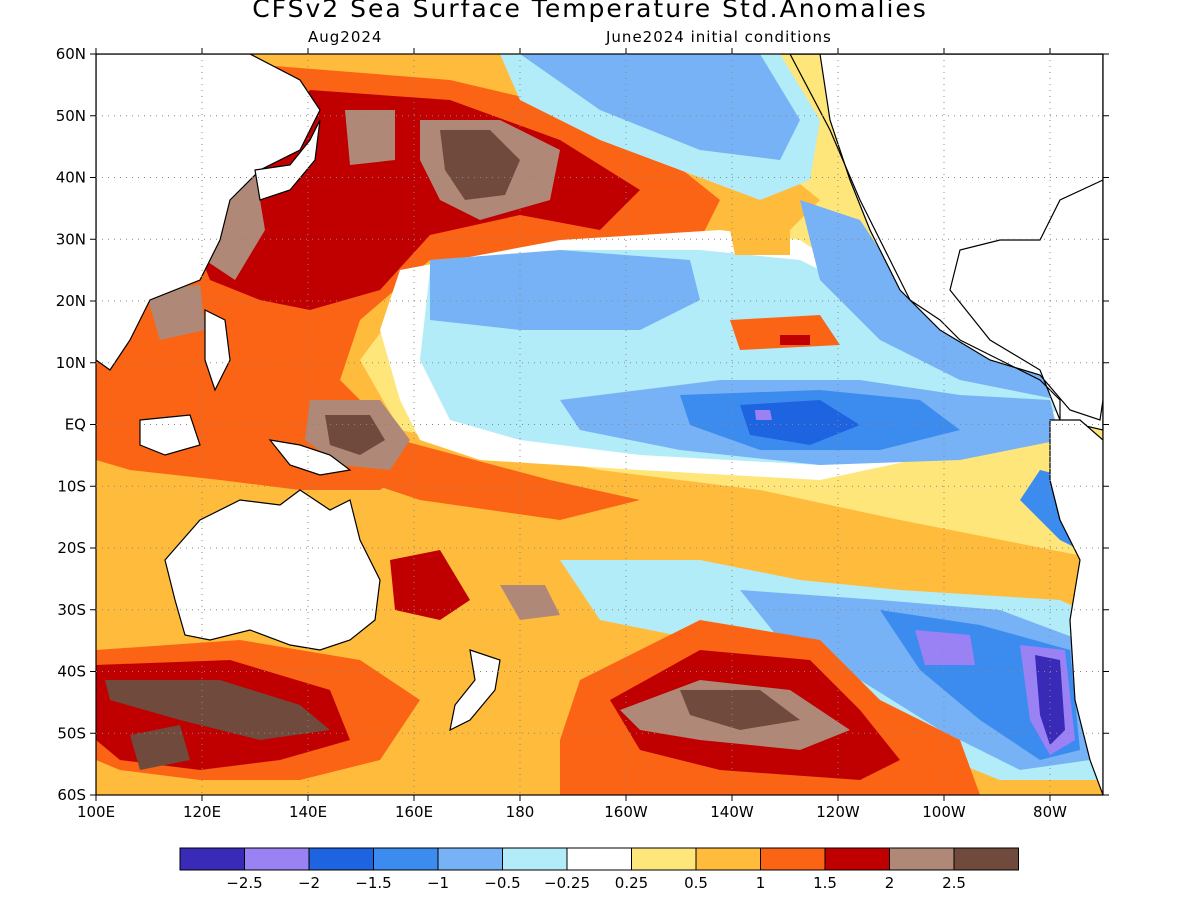  I want to click on valid-month-label: Aug2024, so click(345, 37).